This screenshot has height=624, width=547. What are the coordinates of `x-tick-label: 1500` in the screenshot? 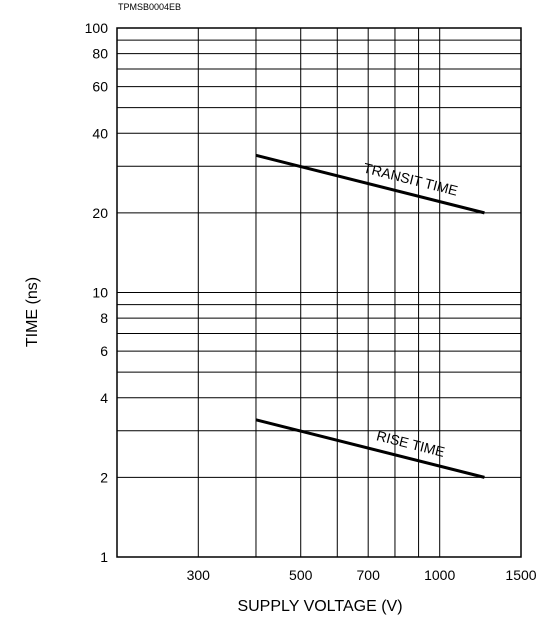 It's located at (520, 575).